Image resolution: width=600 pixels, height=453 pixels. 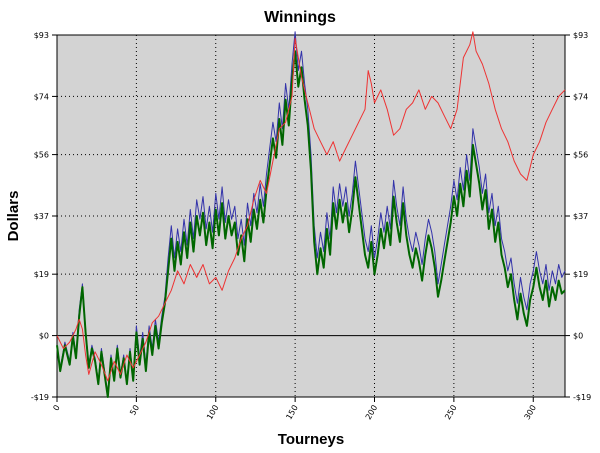 What do you see at coordinates (580, 274) in the screenshot?
I see `y-tick-label-right: $19` at bounding box center [580, 274].